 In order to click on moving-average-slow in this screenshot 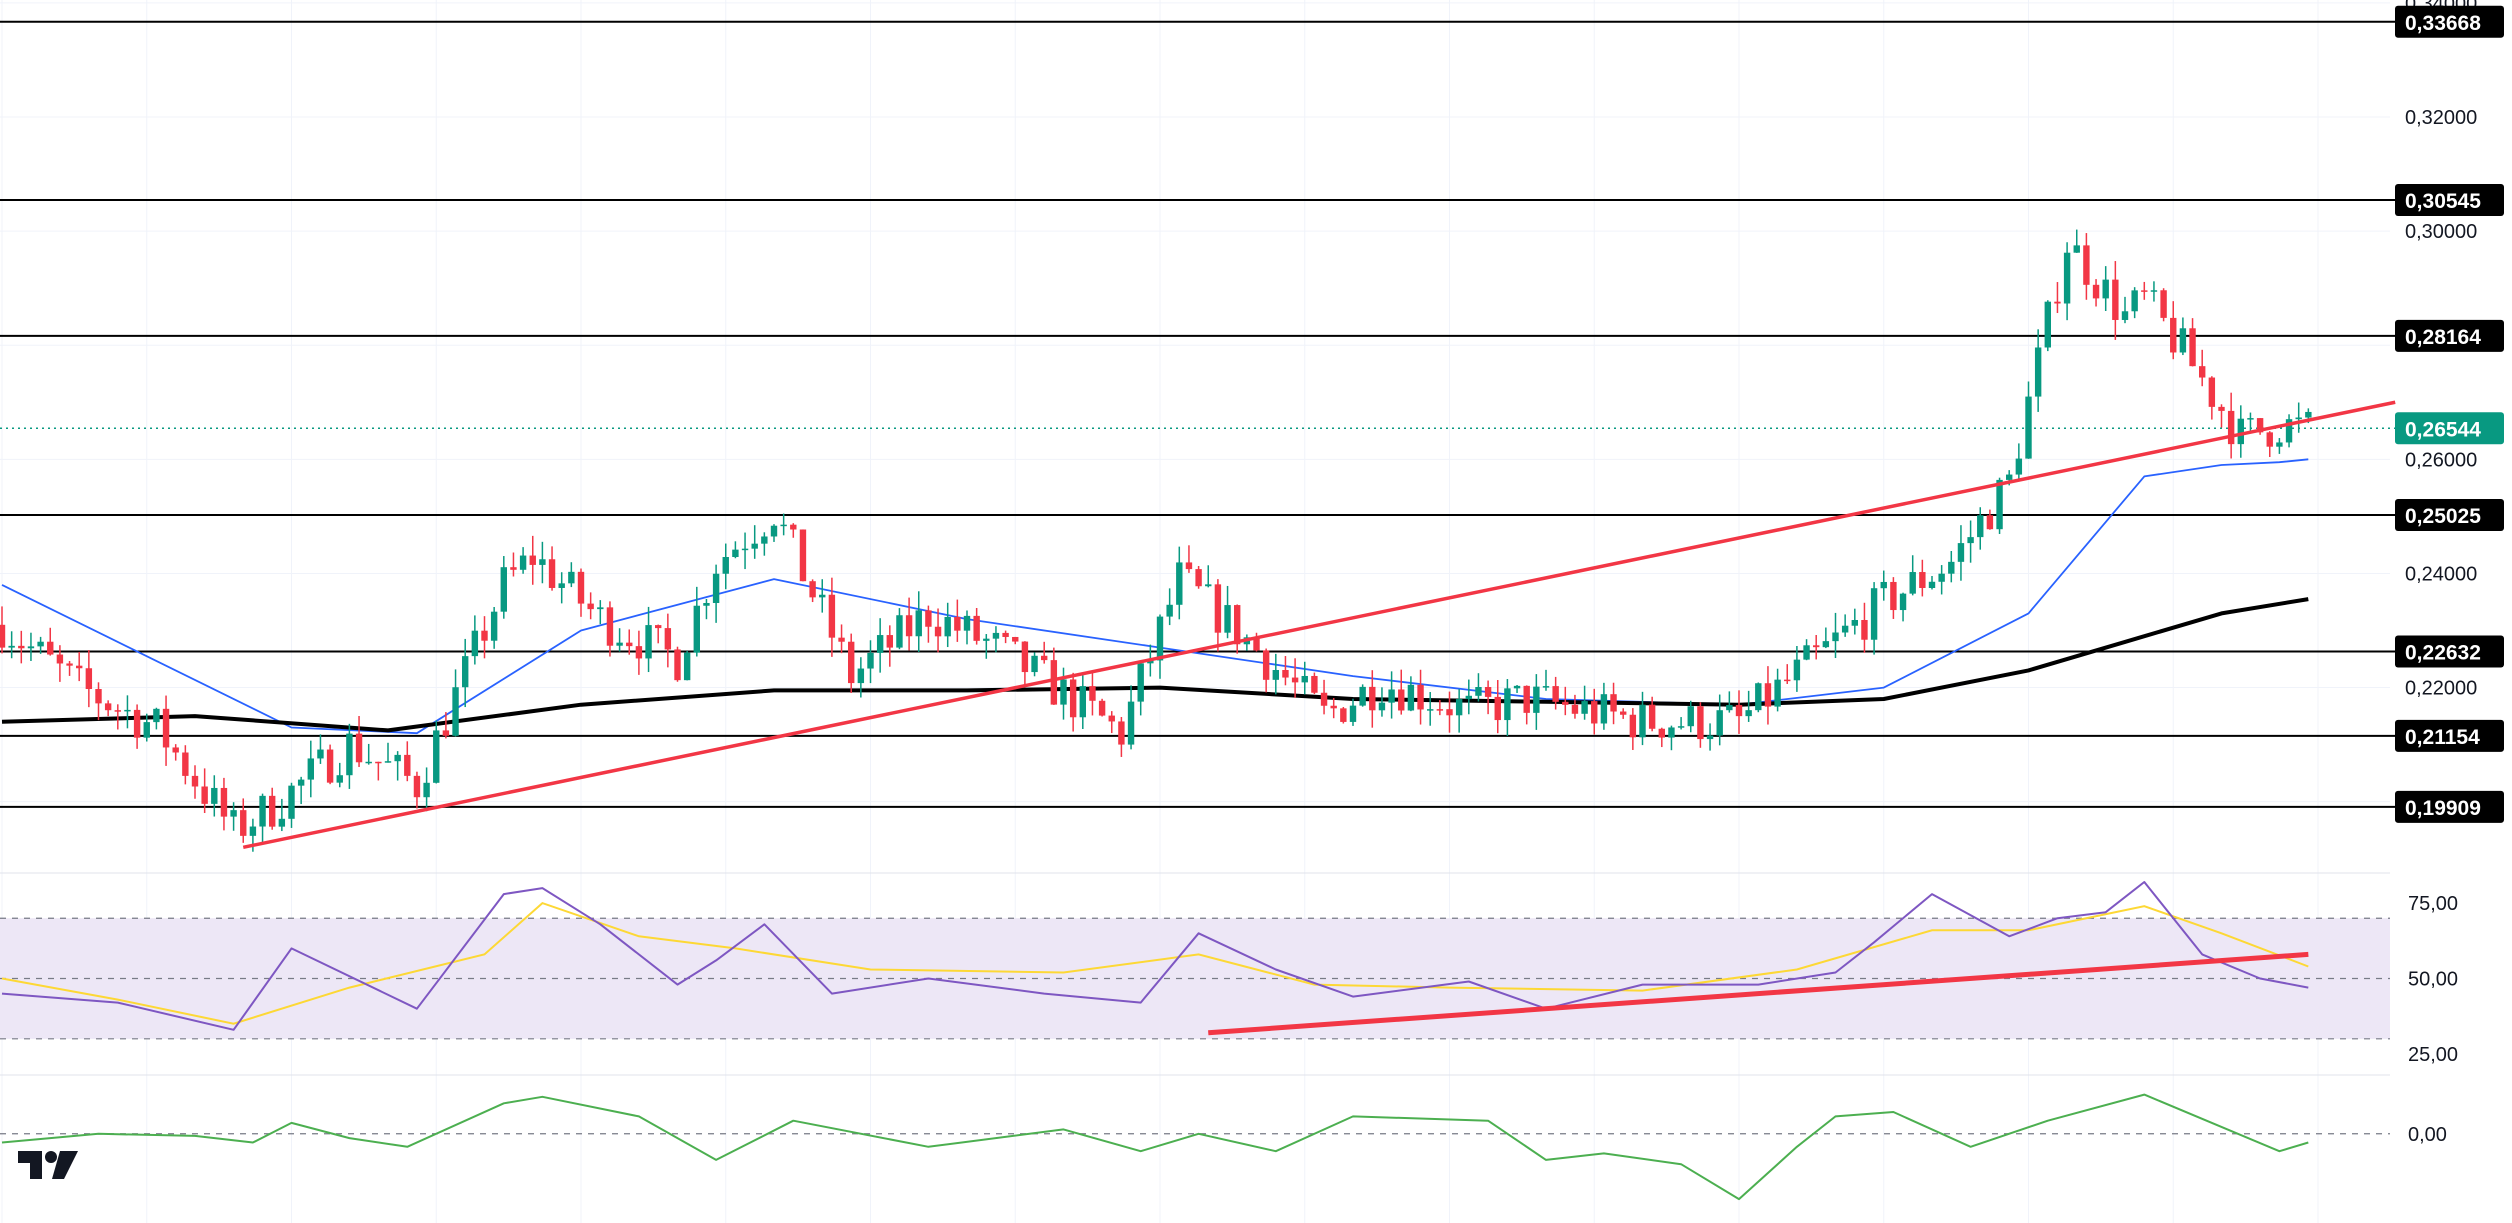, I will do `click(1155, 665)`.